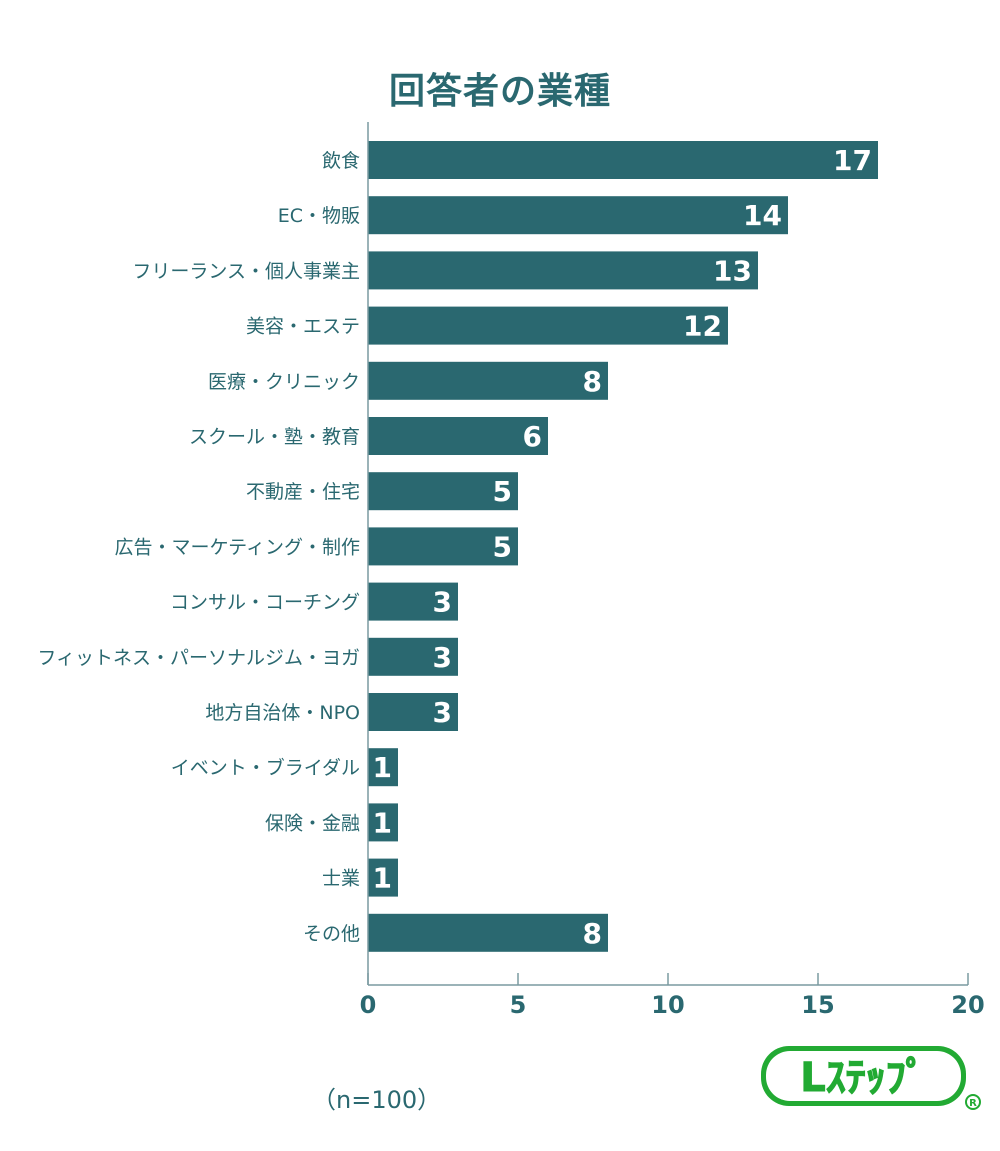 The image size is (1000, 1151). I want to click on category-label: フリーランス・個人事業主, so click(246, 271).